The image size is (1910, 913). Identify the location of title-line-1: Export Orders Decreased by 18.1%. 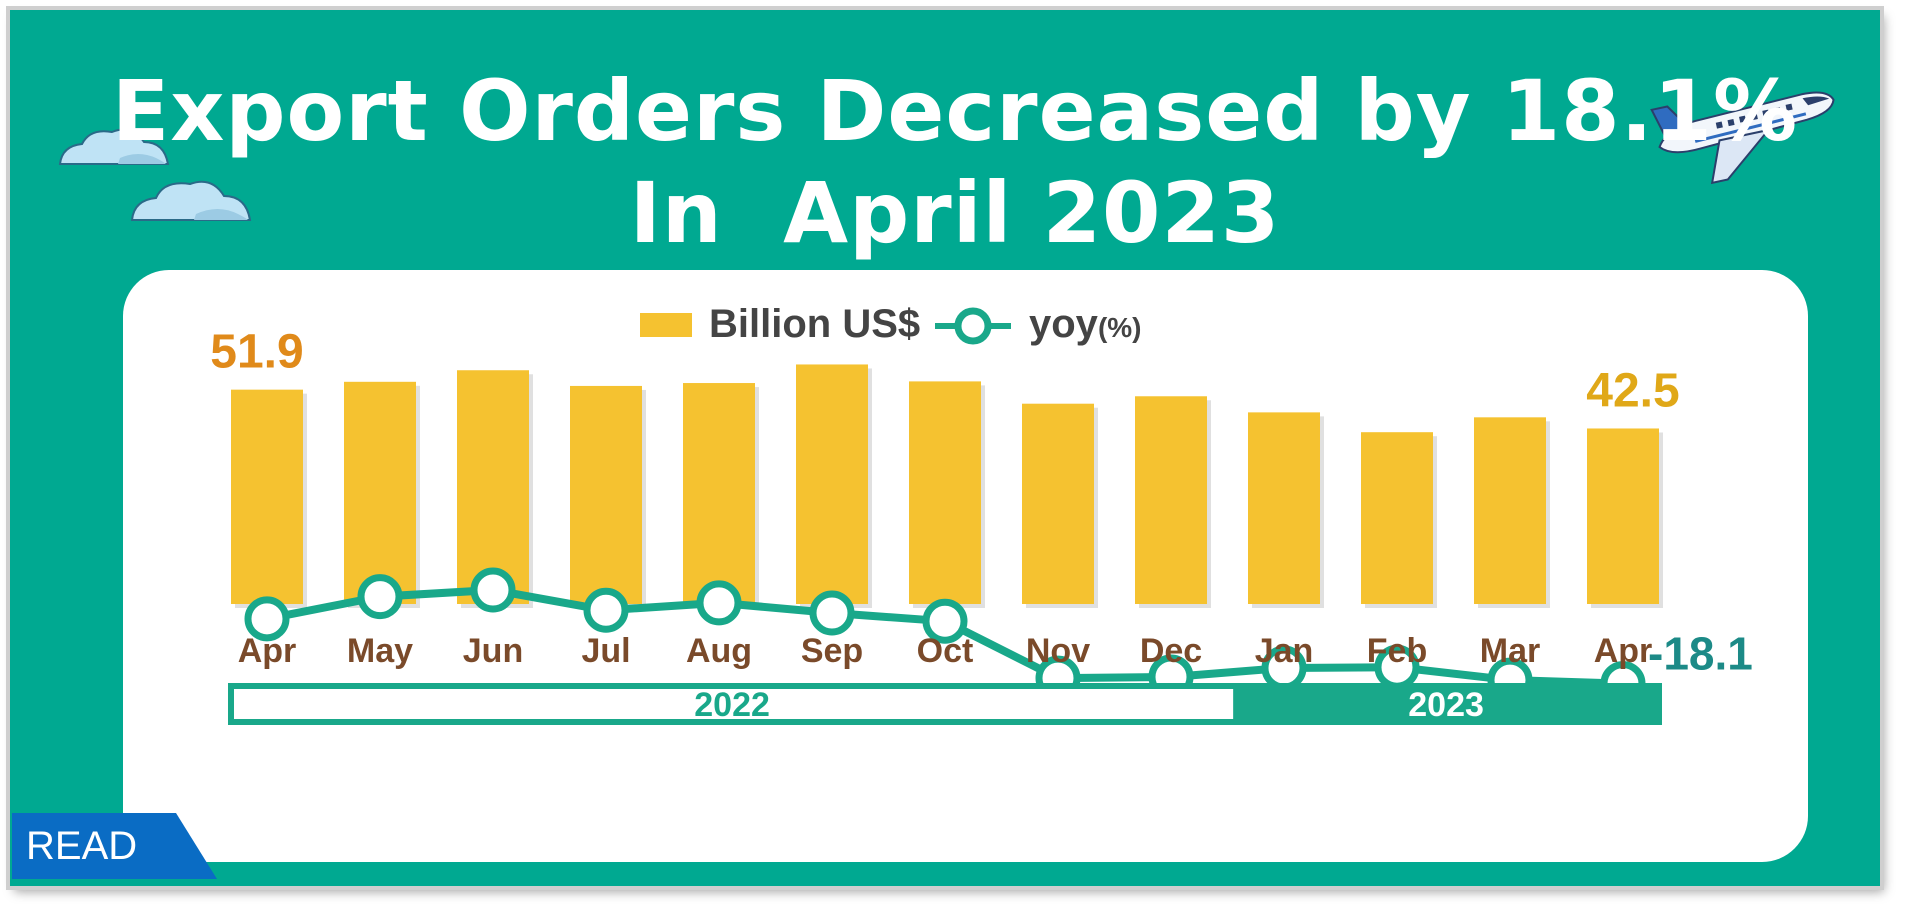
(955, 111).